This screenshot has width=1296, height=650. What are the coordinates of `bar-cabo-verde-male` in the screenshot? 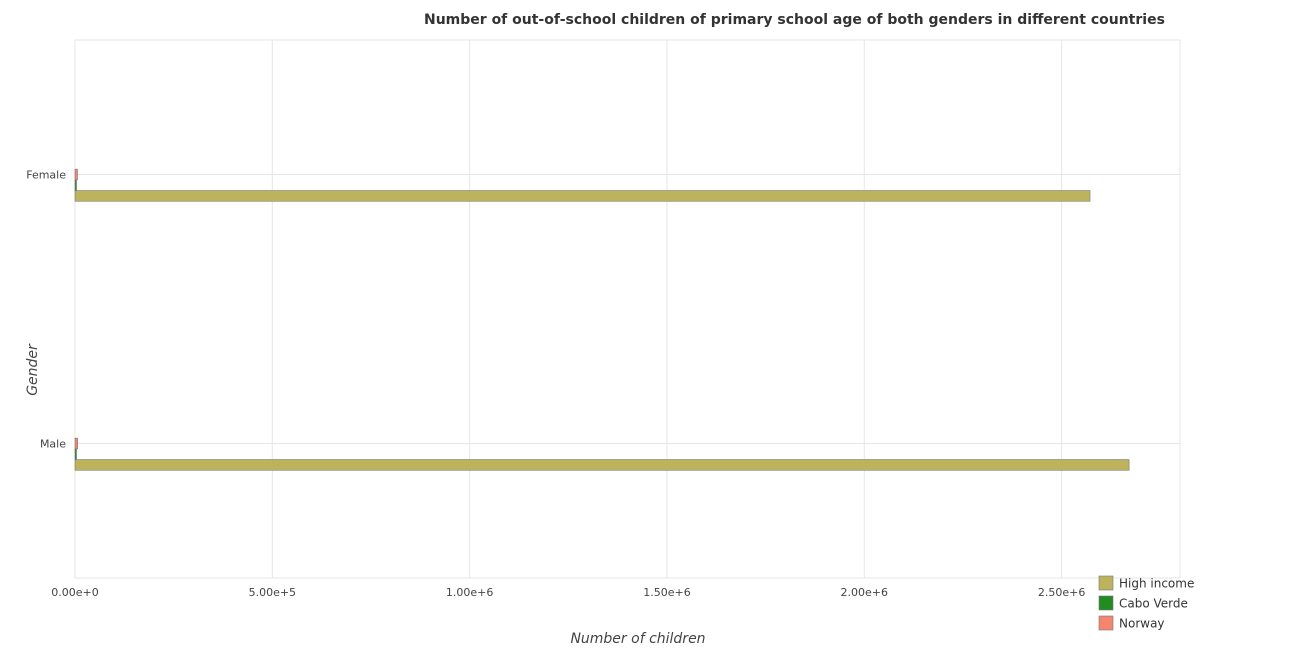 It's located at (75, 454).